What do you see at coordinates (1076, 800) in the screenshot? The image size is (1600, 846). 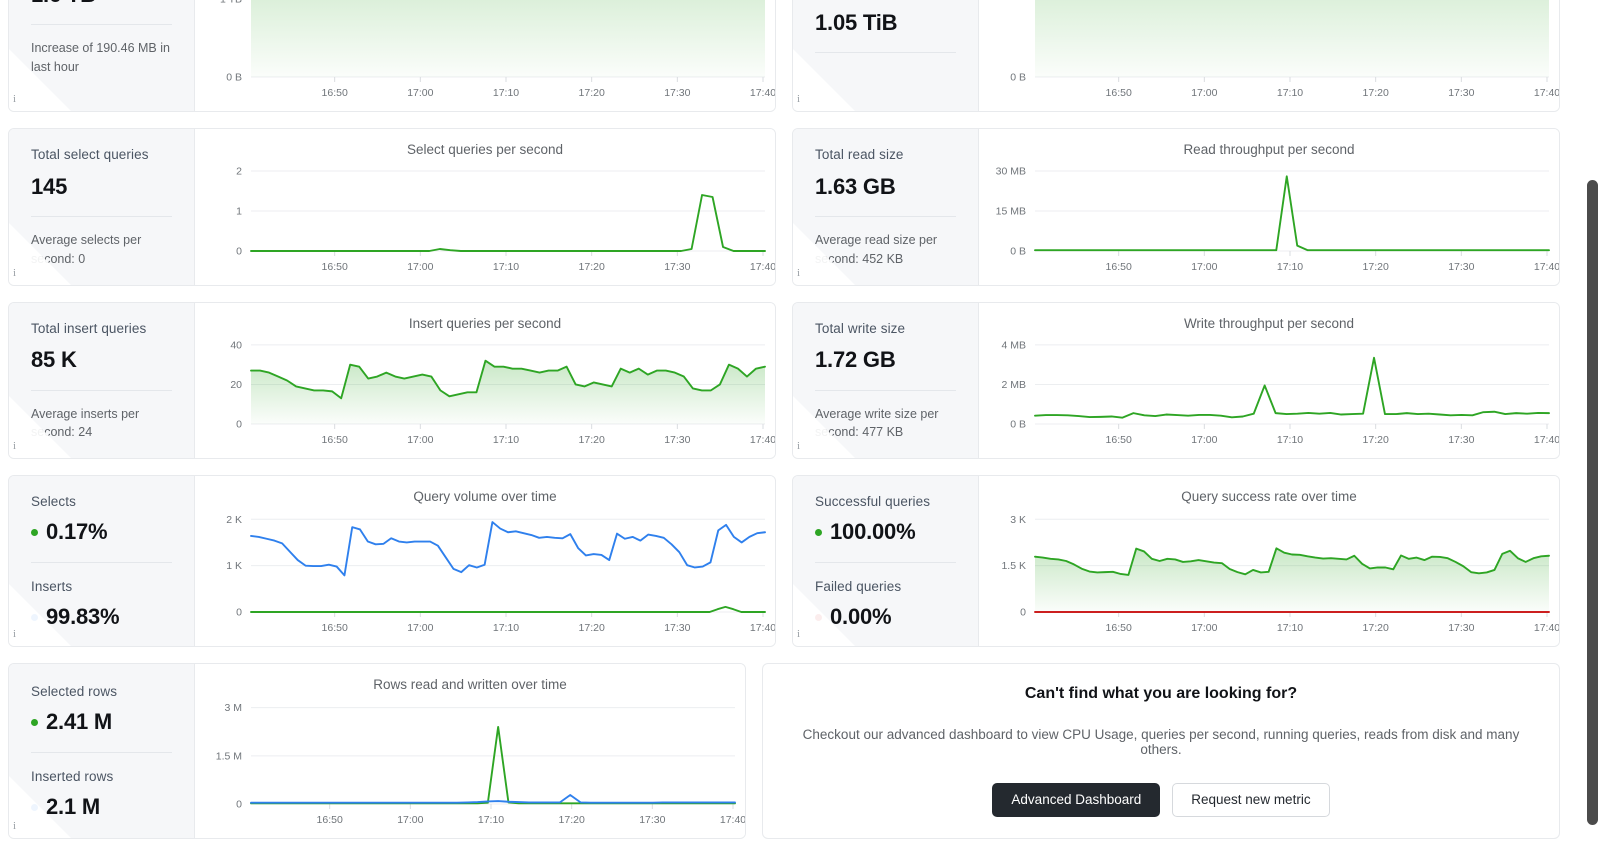 I see `advanced-dashboard-button: Advanced Dashboard` at bounding box center [1076, 800].